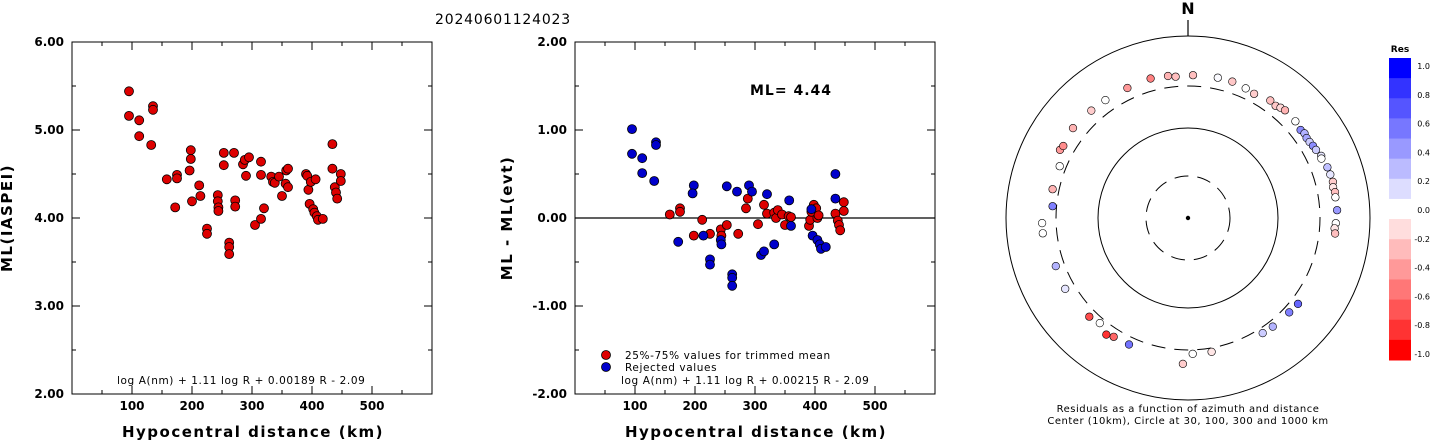 Image resolution: width=1437 pixels, height=441 pixels. Describe the element at coordinates (606, 355) in the screenshot. I see `legend-marker-trimmed` at that location.